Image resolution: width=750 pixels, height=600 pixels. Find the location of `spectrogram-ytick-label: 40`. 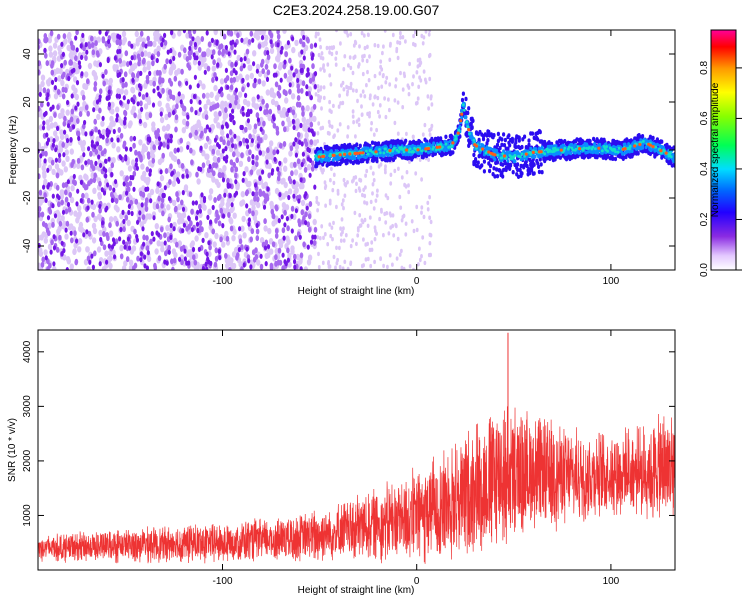

spectrogram-ytick-label: 40 is located at coordinates (27, 54).